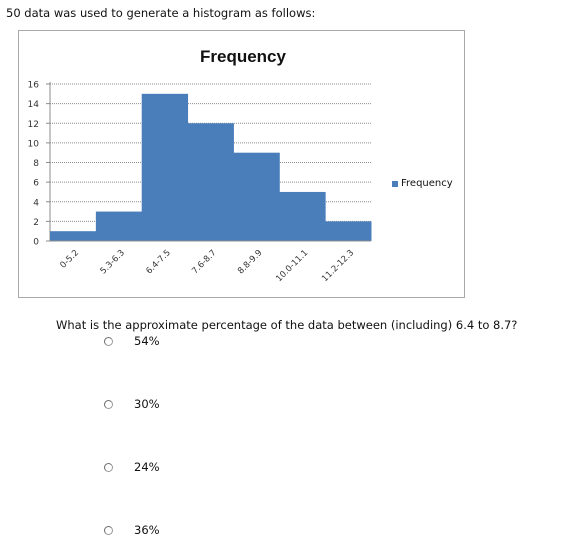 This screenshot has width=573, height=558. I want to click on y-tick-label: 2, so click(36, 223).